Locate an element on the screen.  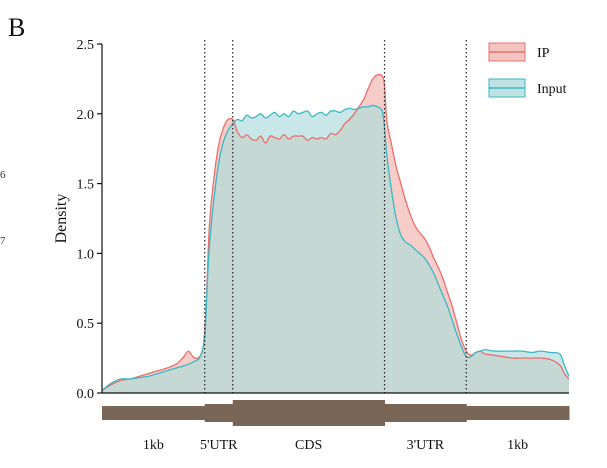
y-tick-label-0: 0.0 is located at coordinates (86, 394).